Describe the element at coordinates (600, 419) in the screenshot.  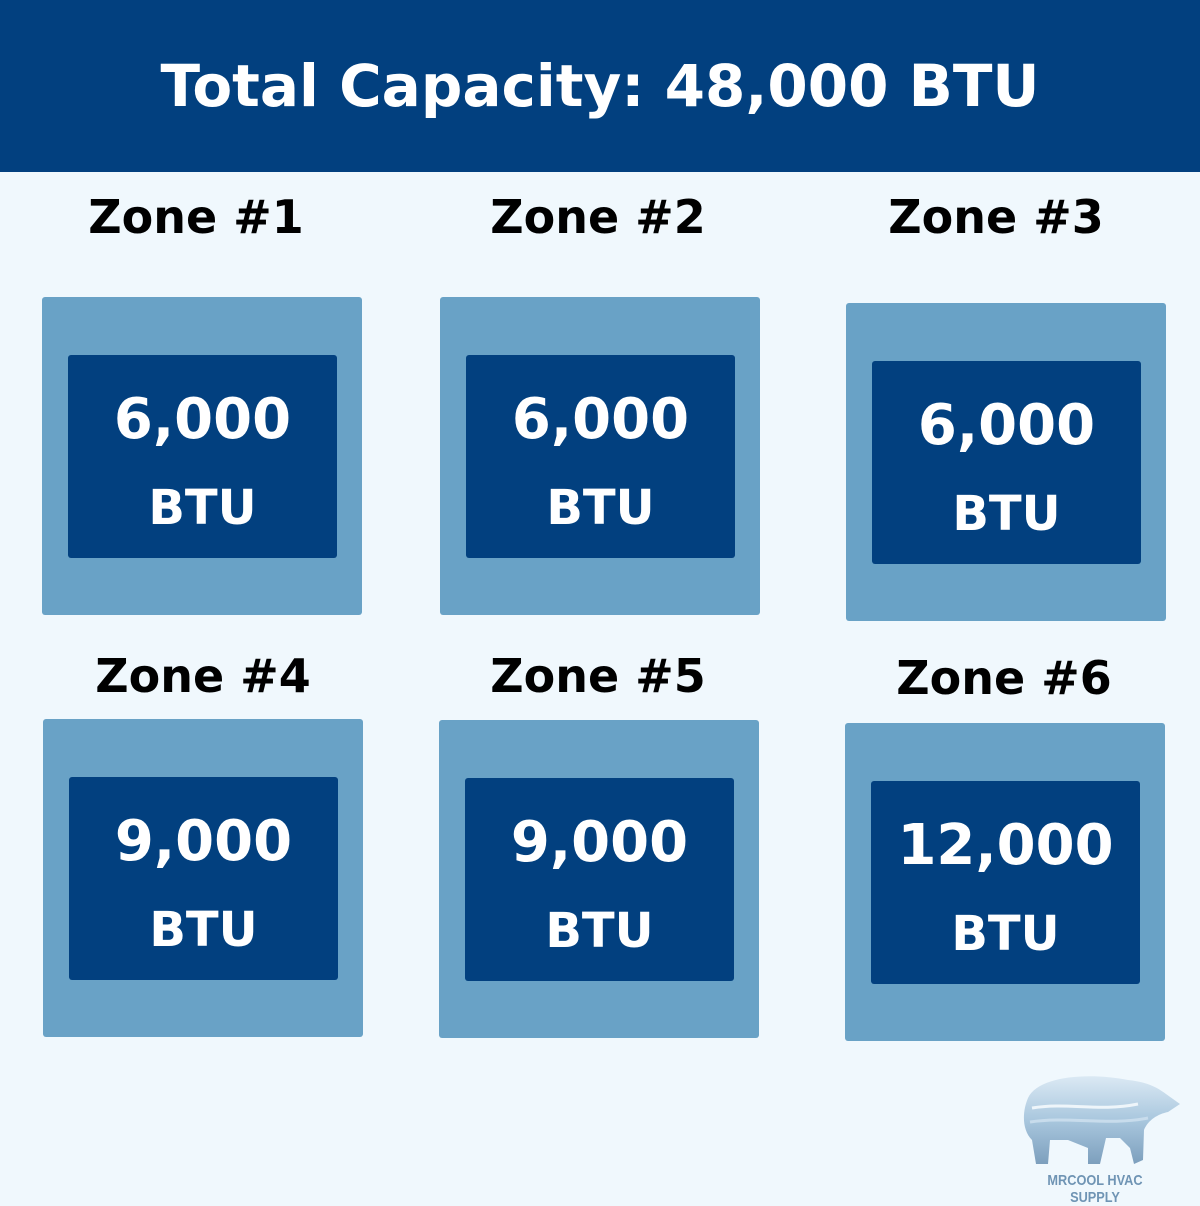
I see `zone-2-value: 6,000` at that location.